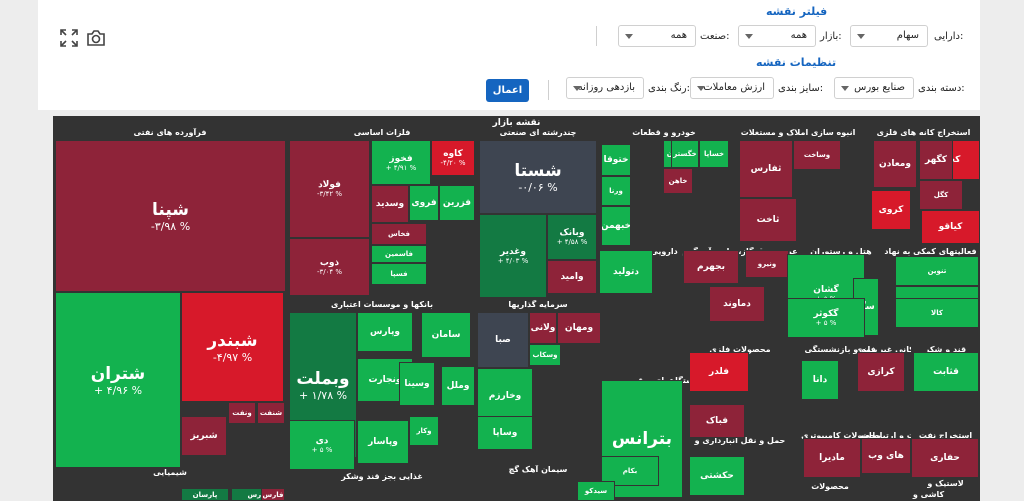 This screenshot has width=1024, height=501. I want to click on stock-tile: وساپا, so click(505, 433).